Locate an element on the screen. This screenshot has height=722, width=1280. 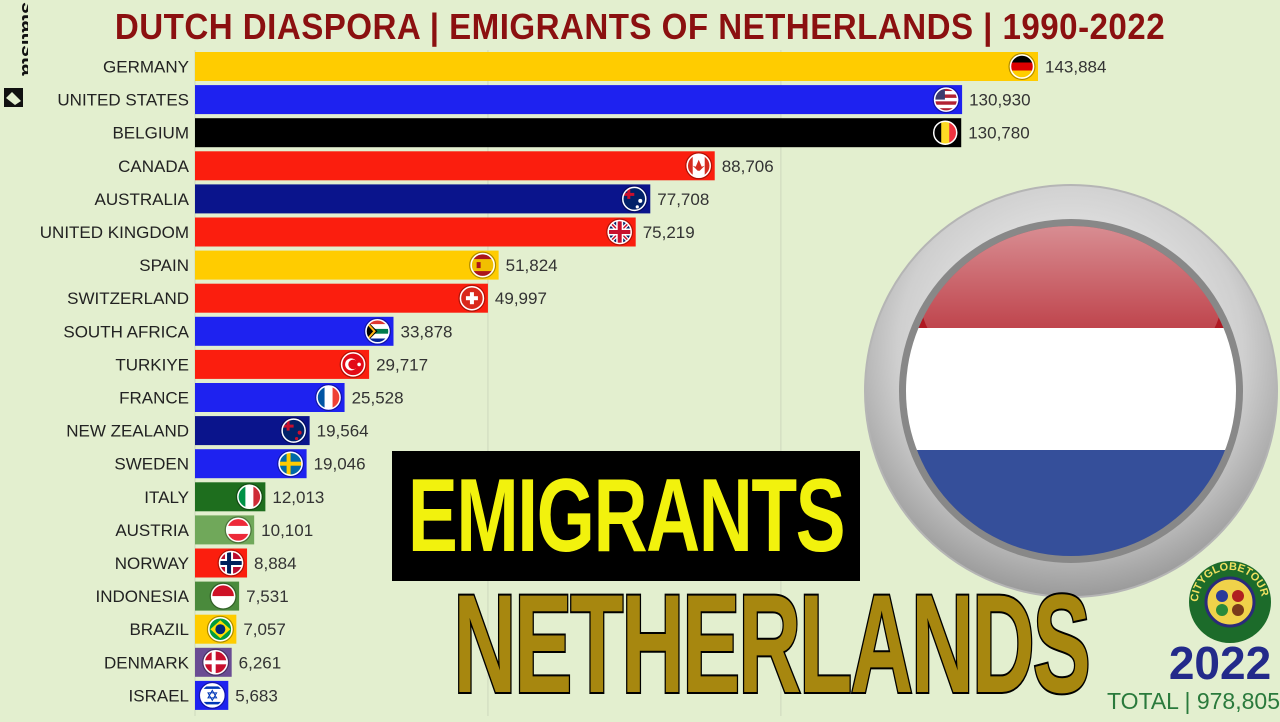
category-label: SWEDEN is located at coordinates (151, 464).